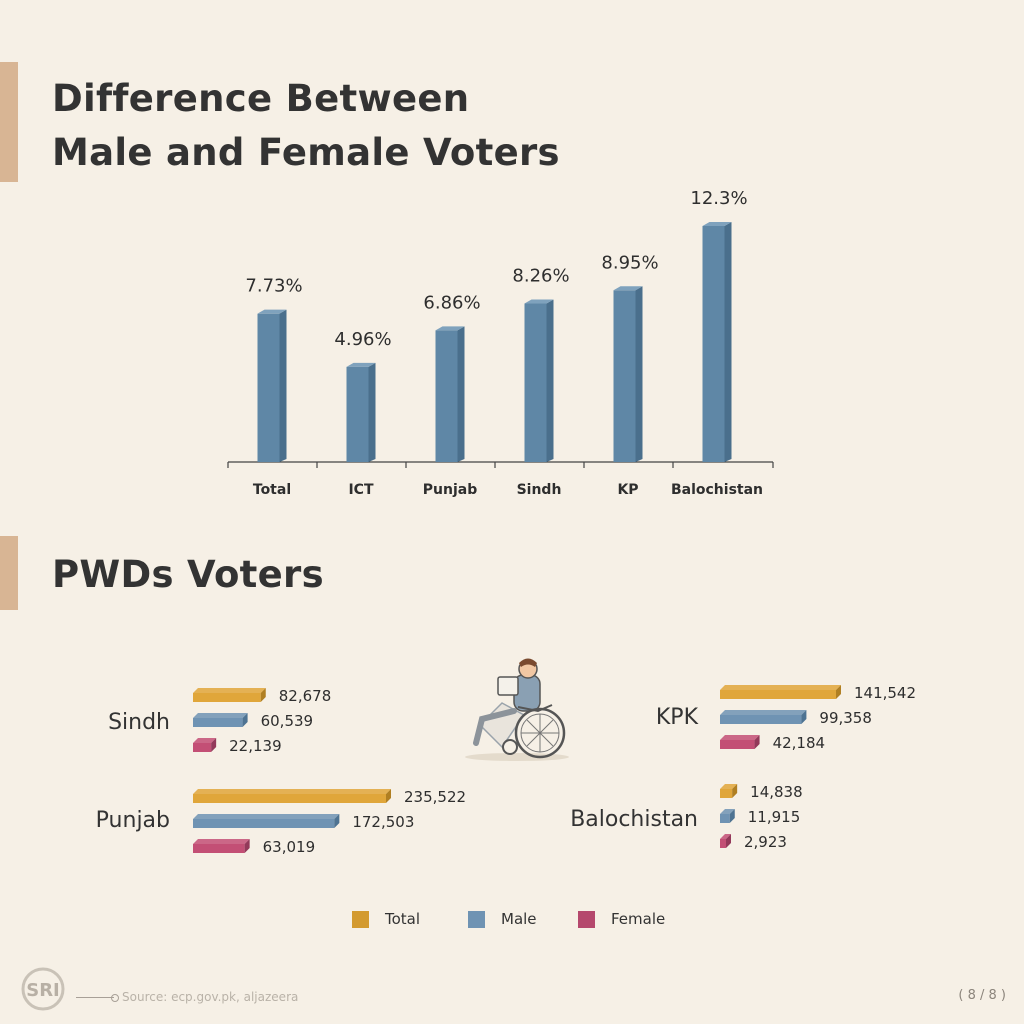 The image size is (1024, 1024). Describe the element at coordinates (95, 997) in the screenshot. I see `footer-connector-line` at that location.